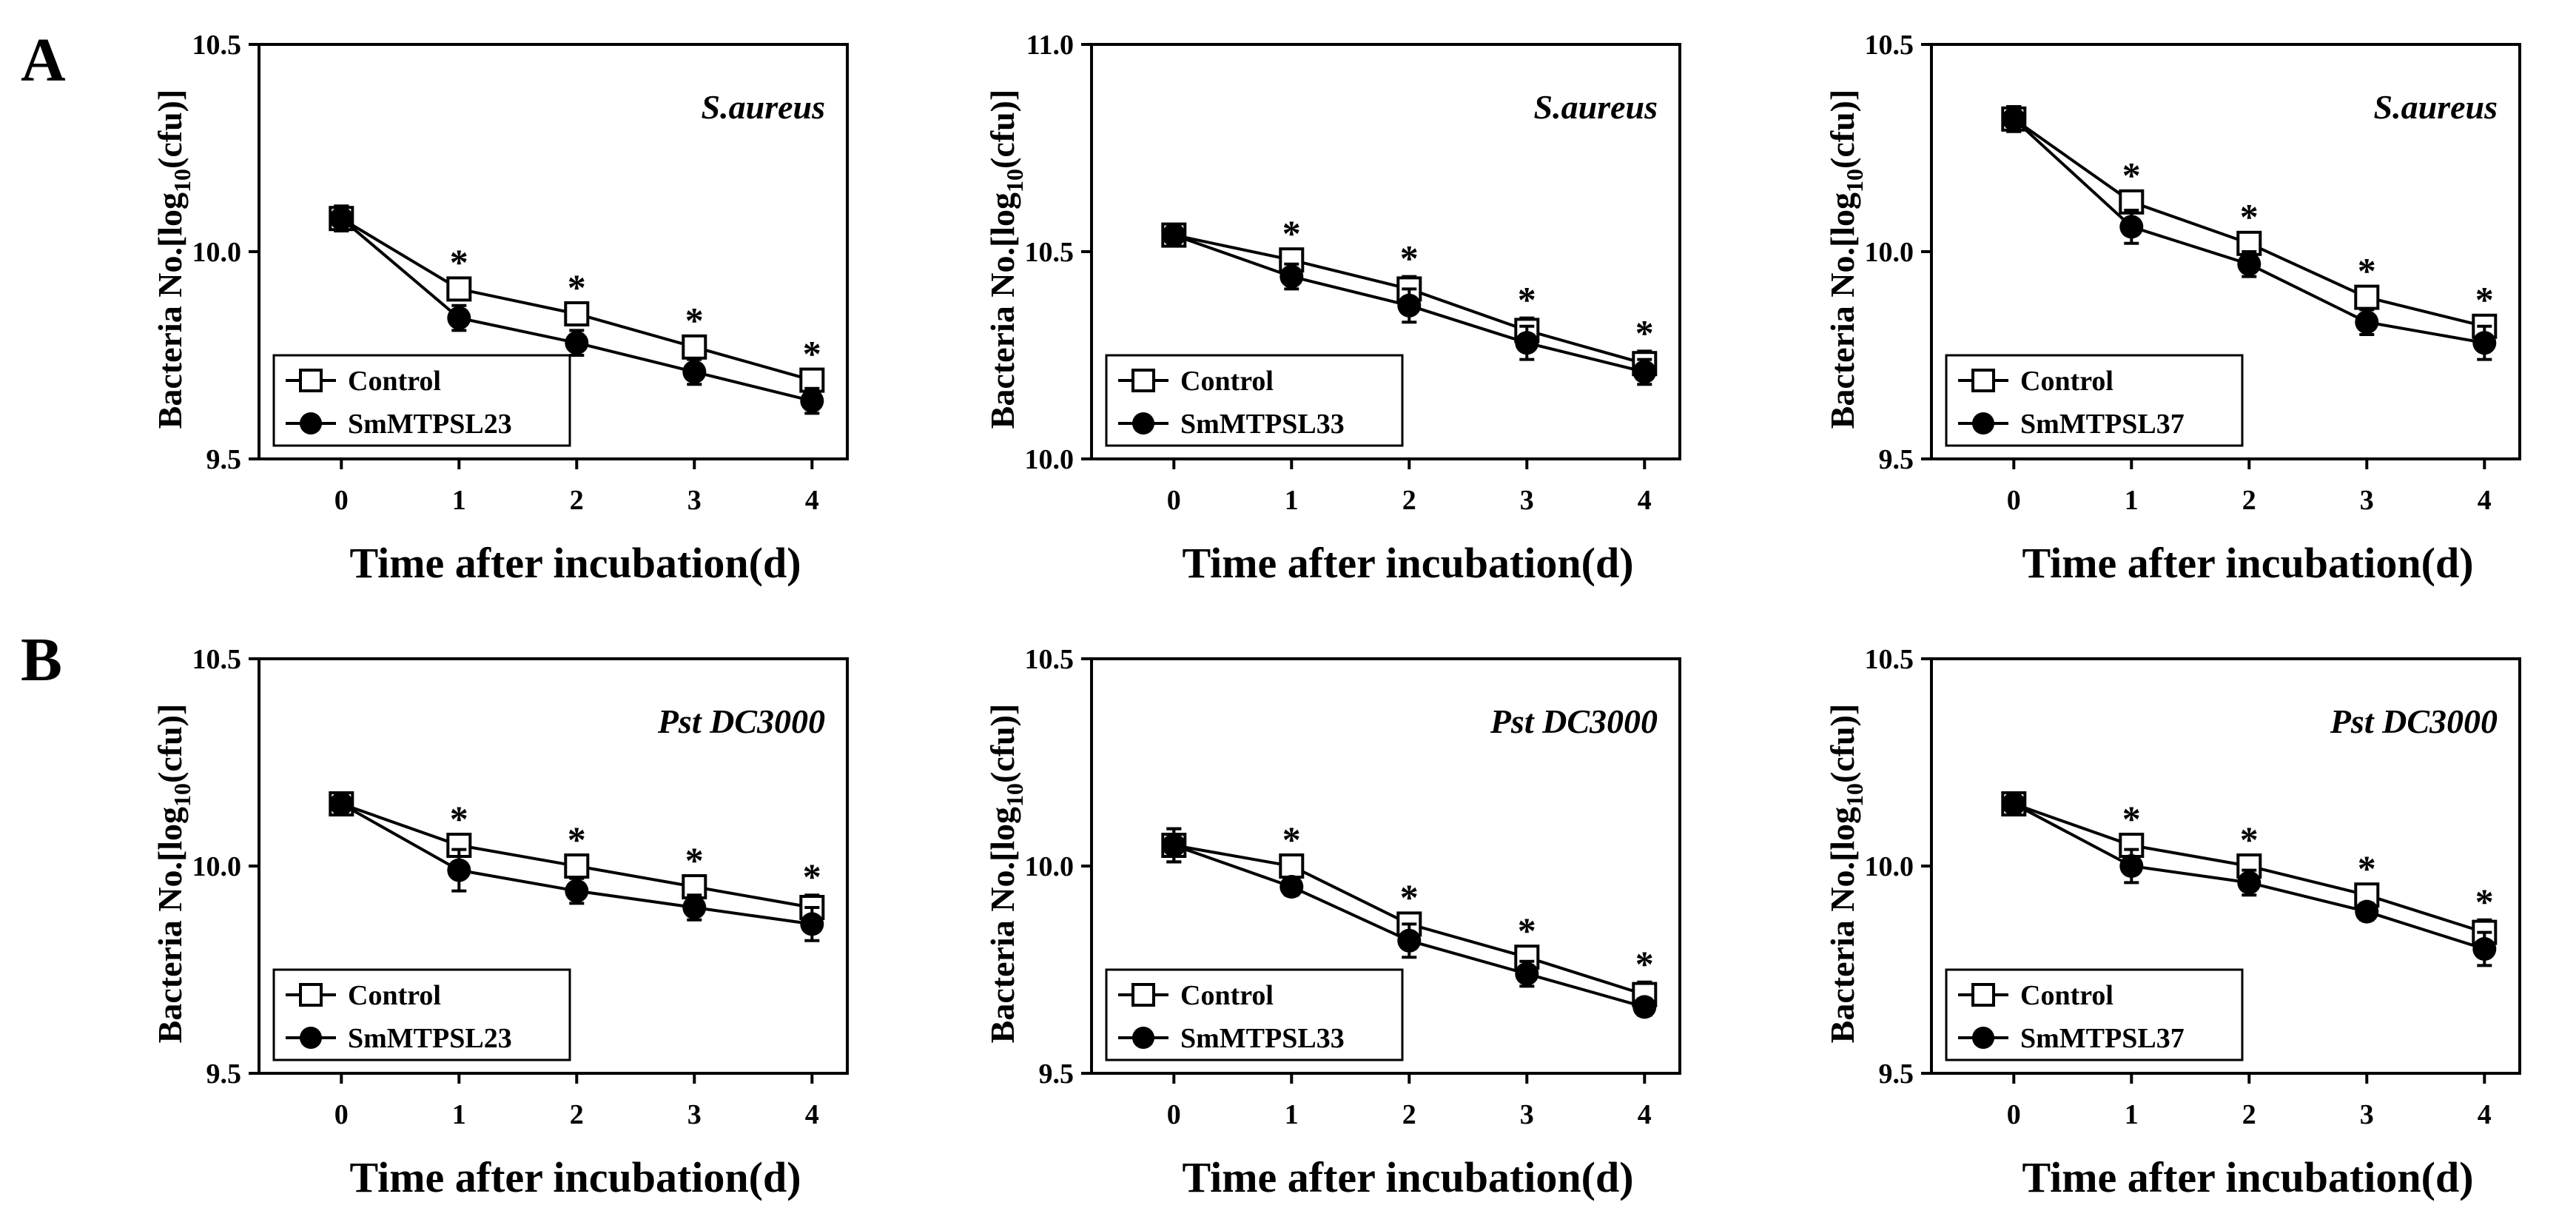 This screenshot has width=2576, height=1228. I want to click on row-label-a: A, so click(43, 61).